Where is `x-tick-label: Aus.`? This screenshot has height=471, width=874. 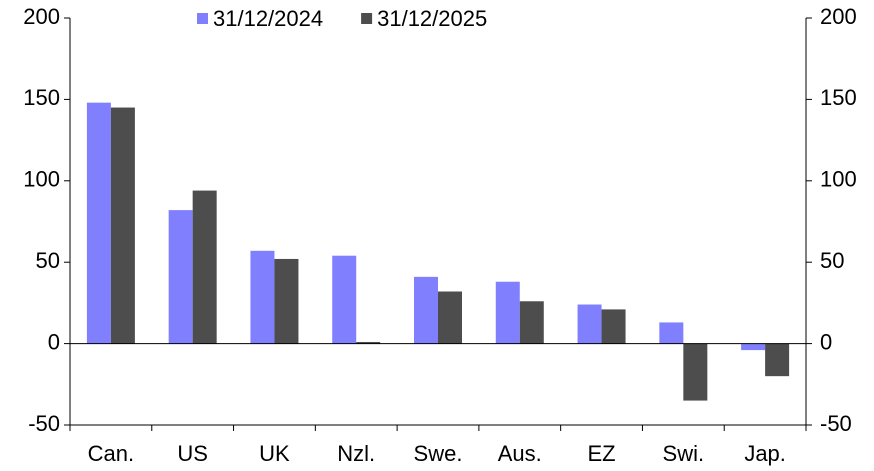
x-tick-label: Aus. is located at coordinates (520, 453).